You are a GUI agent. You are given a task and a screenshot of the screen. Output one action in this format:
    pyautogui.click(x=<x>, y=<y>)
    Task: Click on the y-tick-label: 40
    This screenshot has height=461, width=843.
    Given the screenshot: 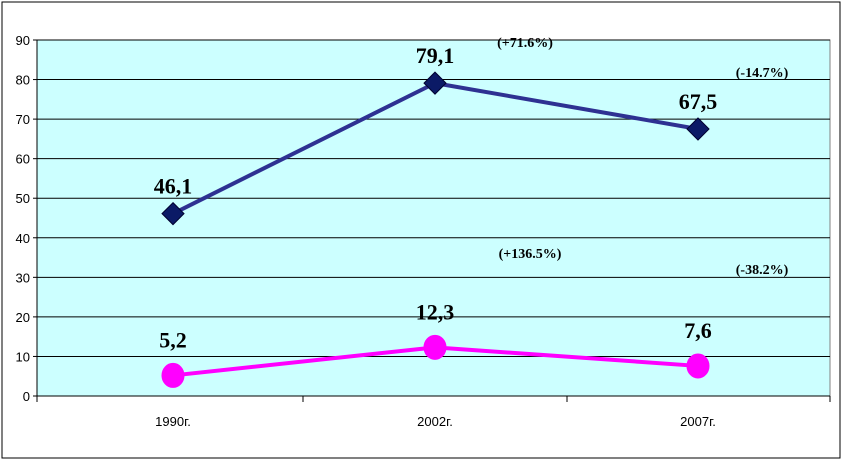 What is the action you would take?
    pyautogui.click(x=23, y=238)
    